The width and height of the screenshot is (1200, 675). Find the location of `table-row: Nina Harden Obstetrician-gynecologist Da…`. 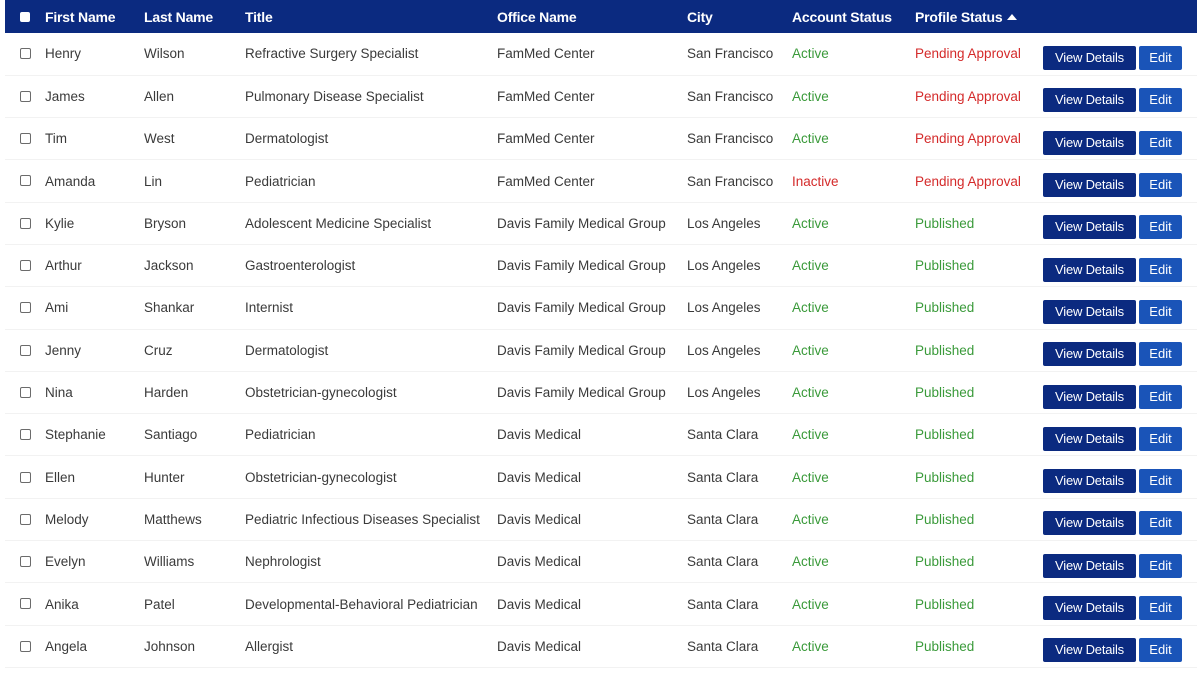

table-row: Nina Harden Obstetrician-gynecologist Da… is located at coordinates (601, 393).